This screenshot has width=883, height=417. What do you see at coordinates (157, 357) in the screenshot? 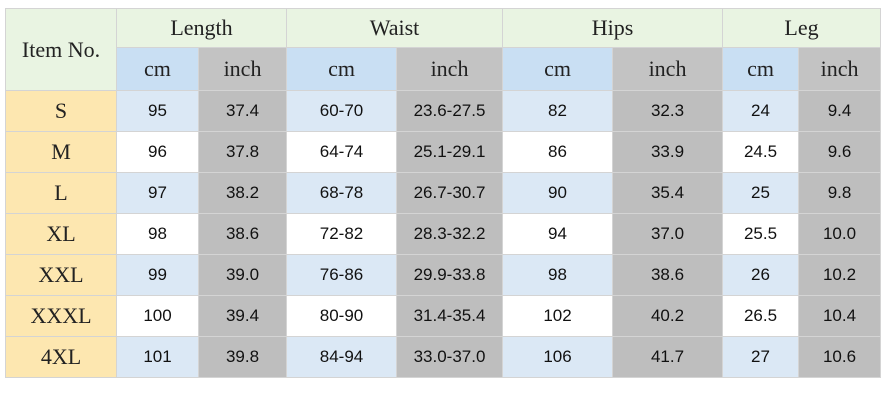
I see `value-cell: 101` at bounding box center [157, 357].